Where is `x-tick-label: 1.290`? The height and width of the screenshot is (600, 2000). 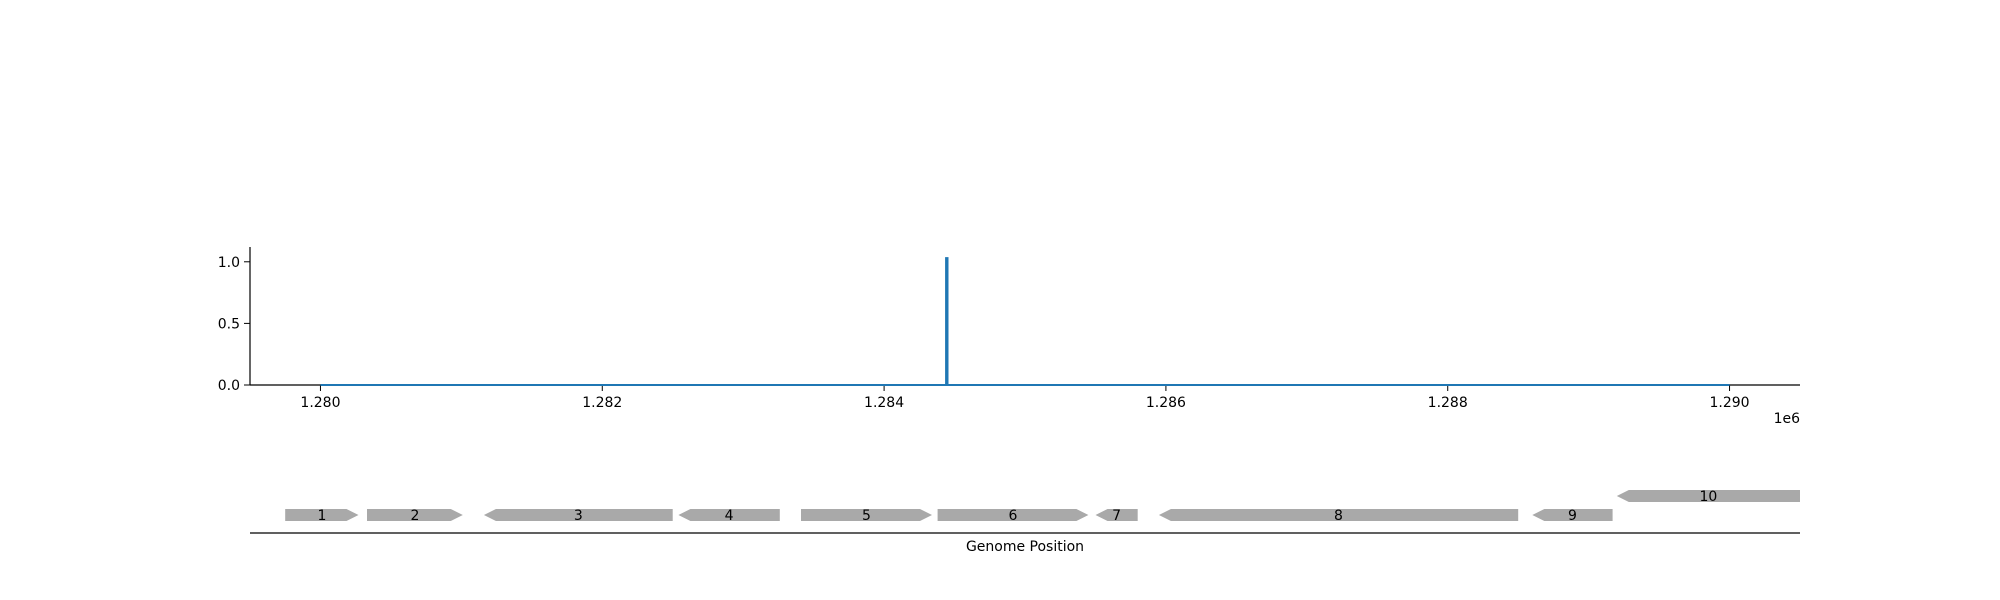
x-tick-label: 1.290 is located at coordinates (1729, 403).